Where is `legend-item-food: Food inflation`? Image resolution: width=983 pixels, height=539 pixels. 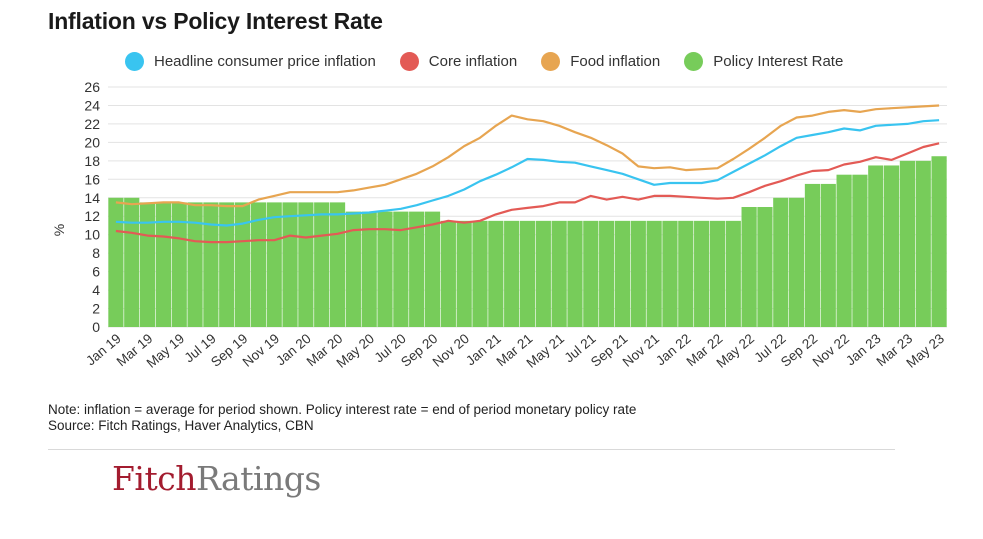 legend-item-food: Food inflation is located at coordinates (600, 61).